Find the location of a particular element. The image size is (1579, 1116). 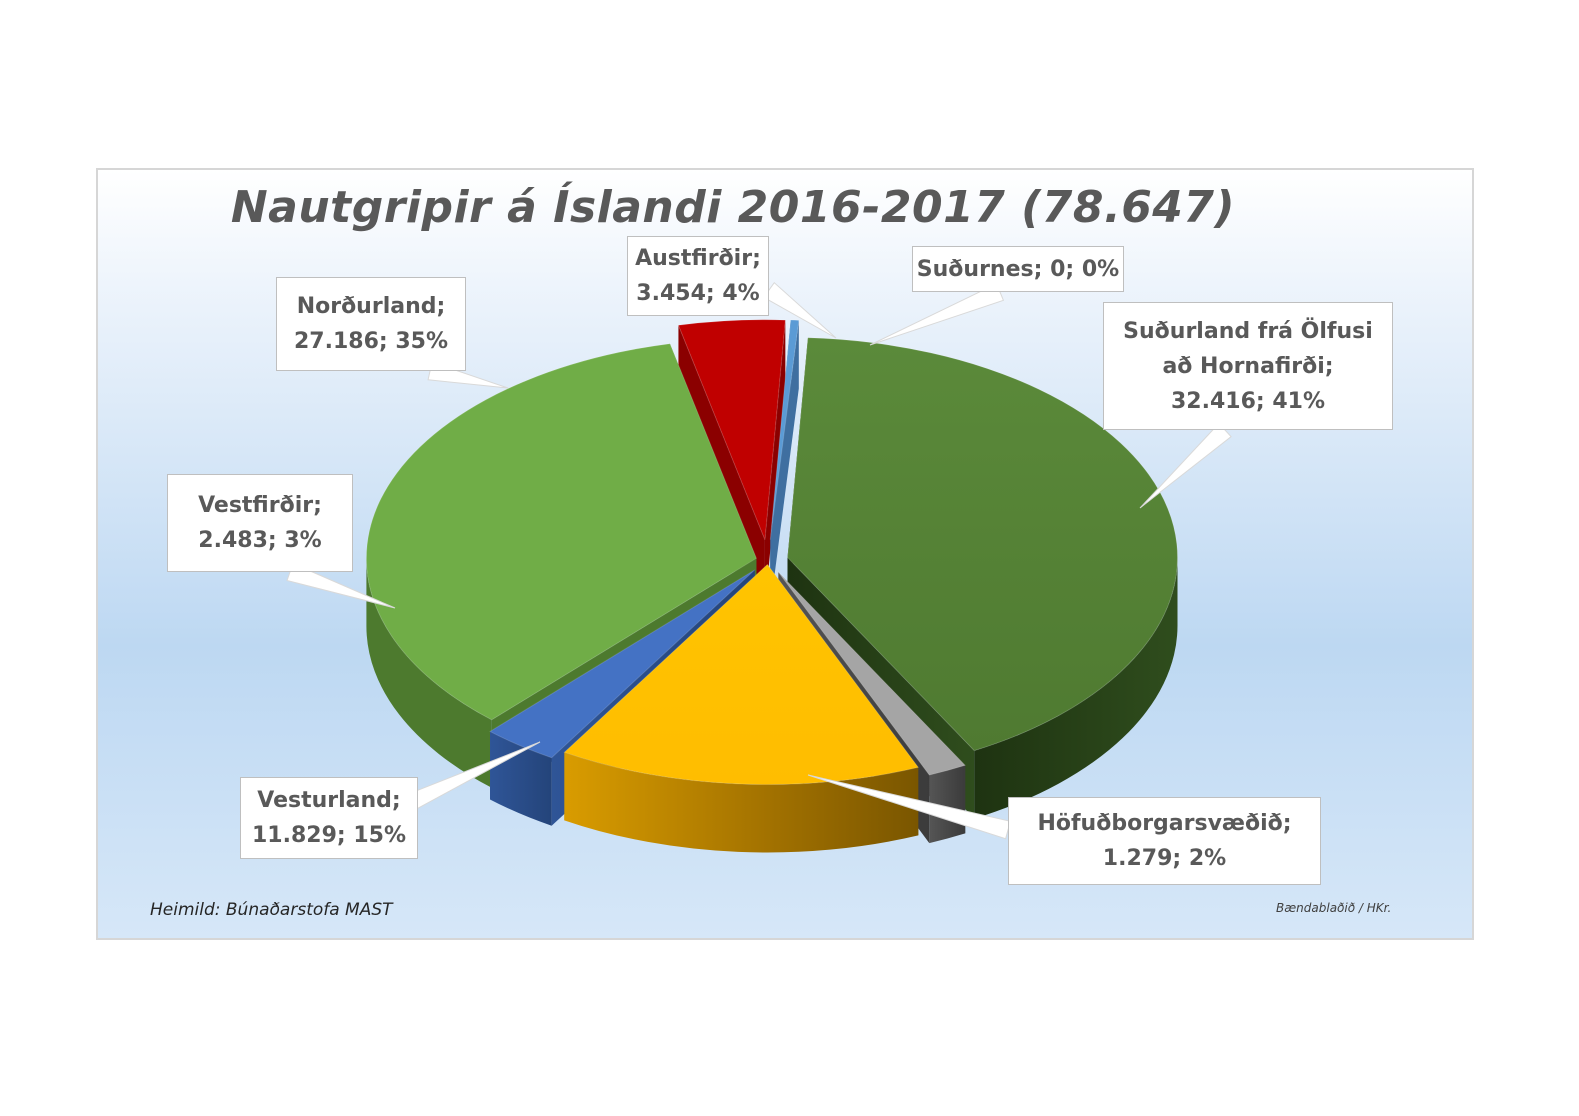

slice-sudurland is located at coordinates (982, 544).